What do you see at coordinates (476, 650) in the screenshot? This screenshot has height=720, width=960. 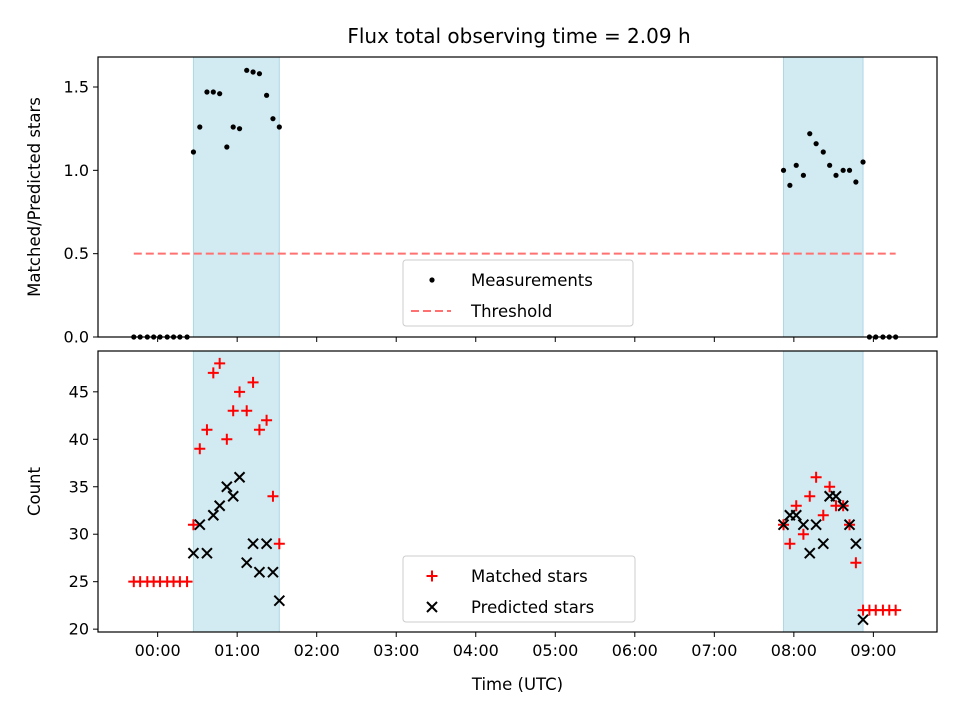 I see `x-tick-label: 04:00` at bounding box center [476, 650].